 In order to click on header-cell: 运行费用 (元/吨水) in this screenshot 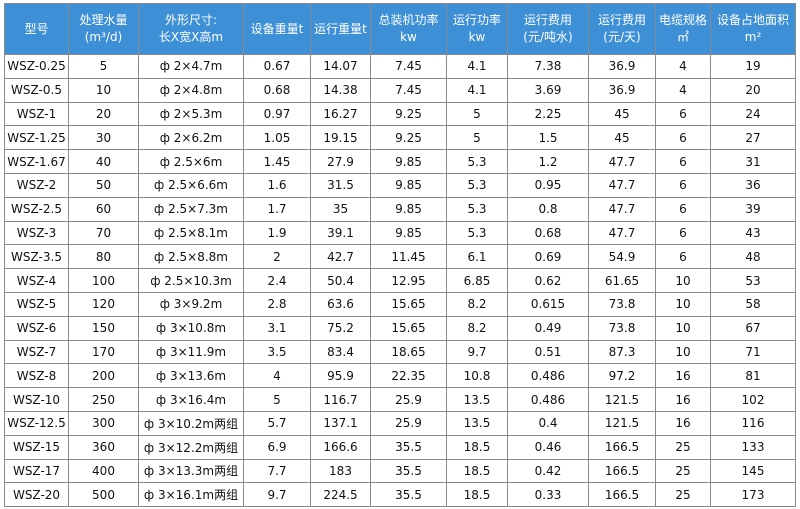, I will do `click(548, 29)`.